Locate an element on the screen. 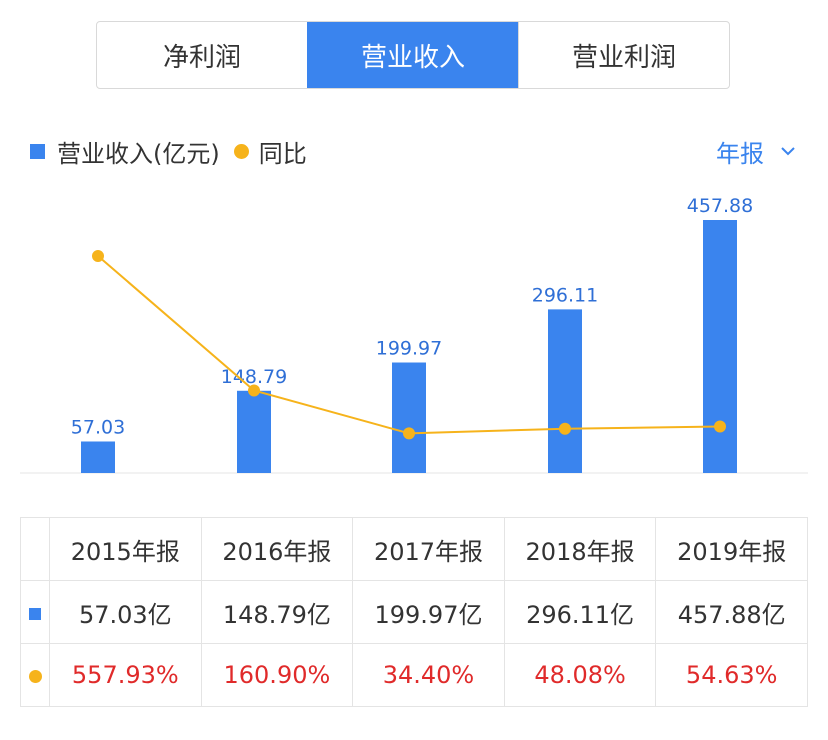  table-row-yoy: 557.93% 160.90% 34.40% 48.08% 54.63% is located at coordinates (414, 675).